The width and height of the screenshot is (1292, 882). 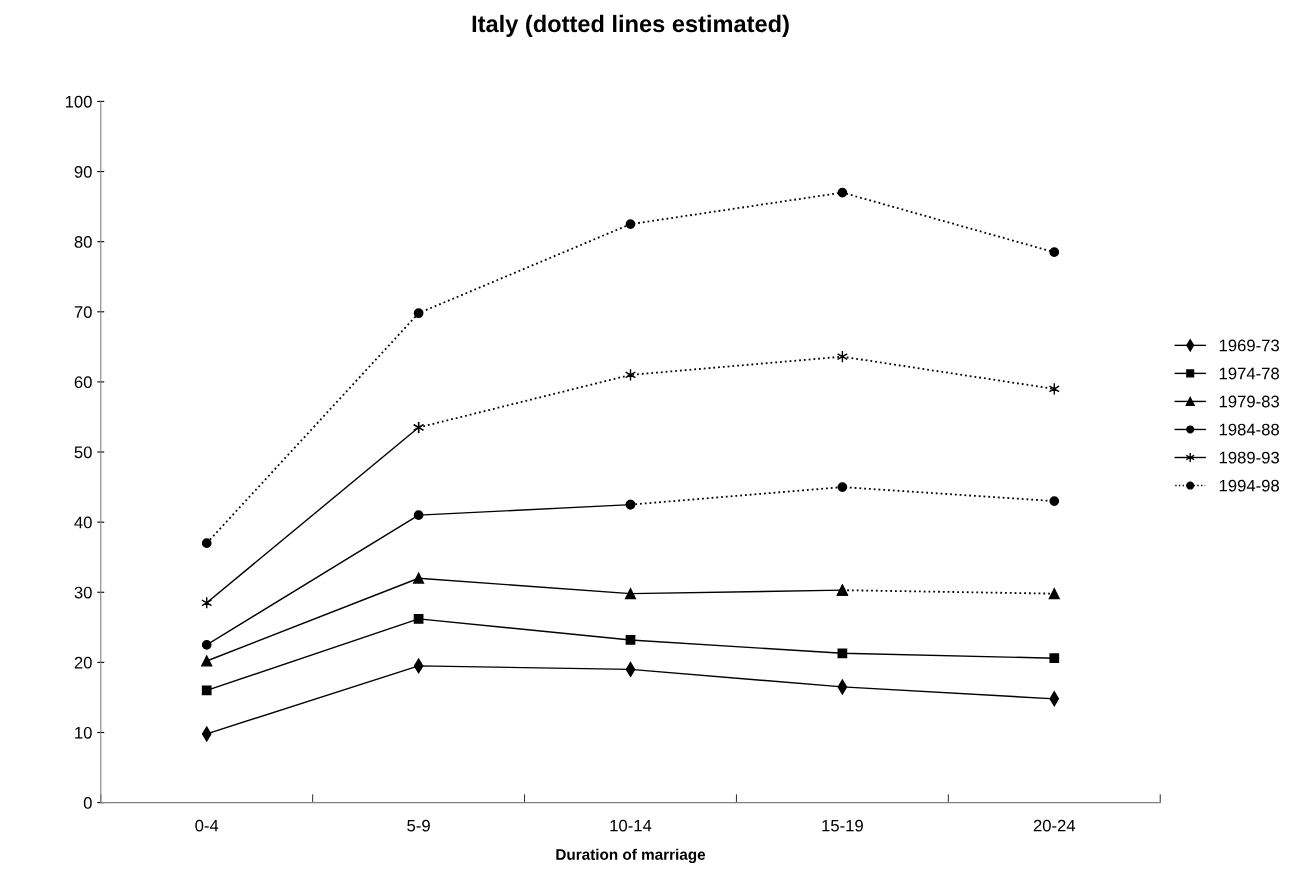 What do you see at coordinates (630, 25) in the screenshot?
I see `chart-title: Italy (dotted lines estimated)` at bounding box center [630, 25].